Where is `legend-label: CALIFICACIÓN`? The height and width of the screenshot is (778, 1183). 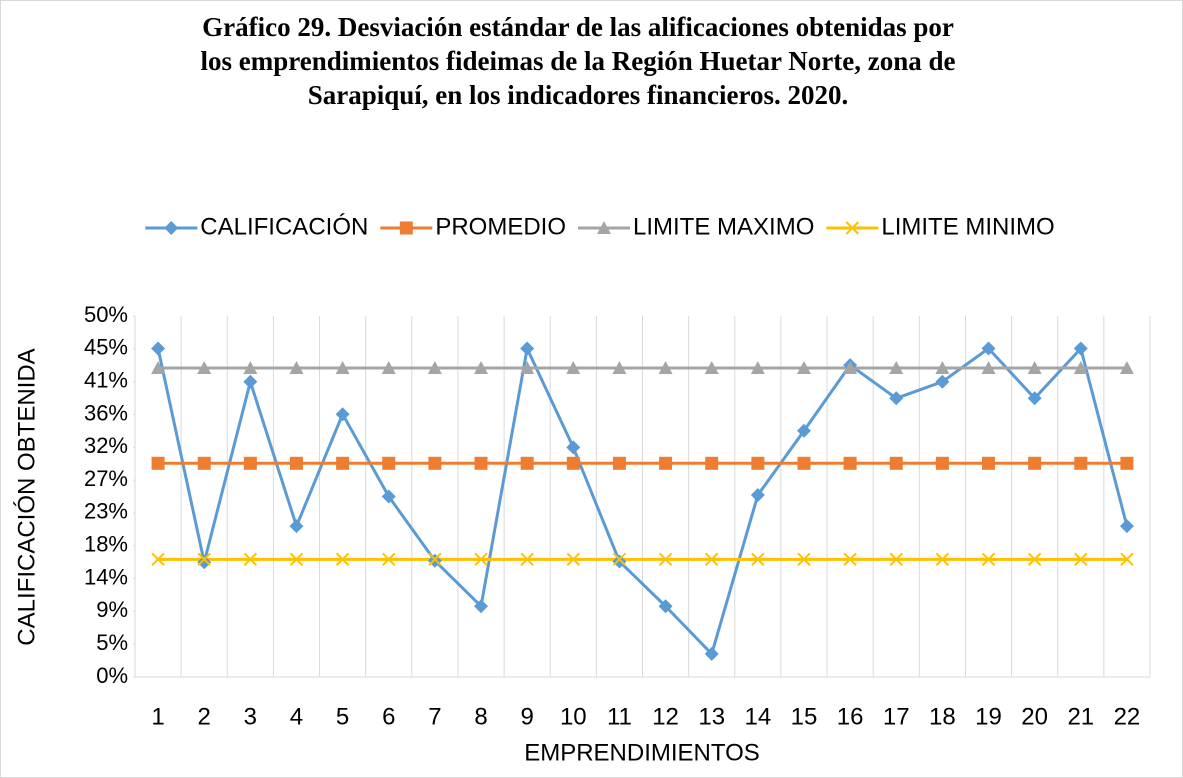 legend-label: CALIFICACIÓN is located at coordinates (284, 226).